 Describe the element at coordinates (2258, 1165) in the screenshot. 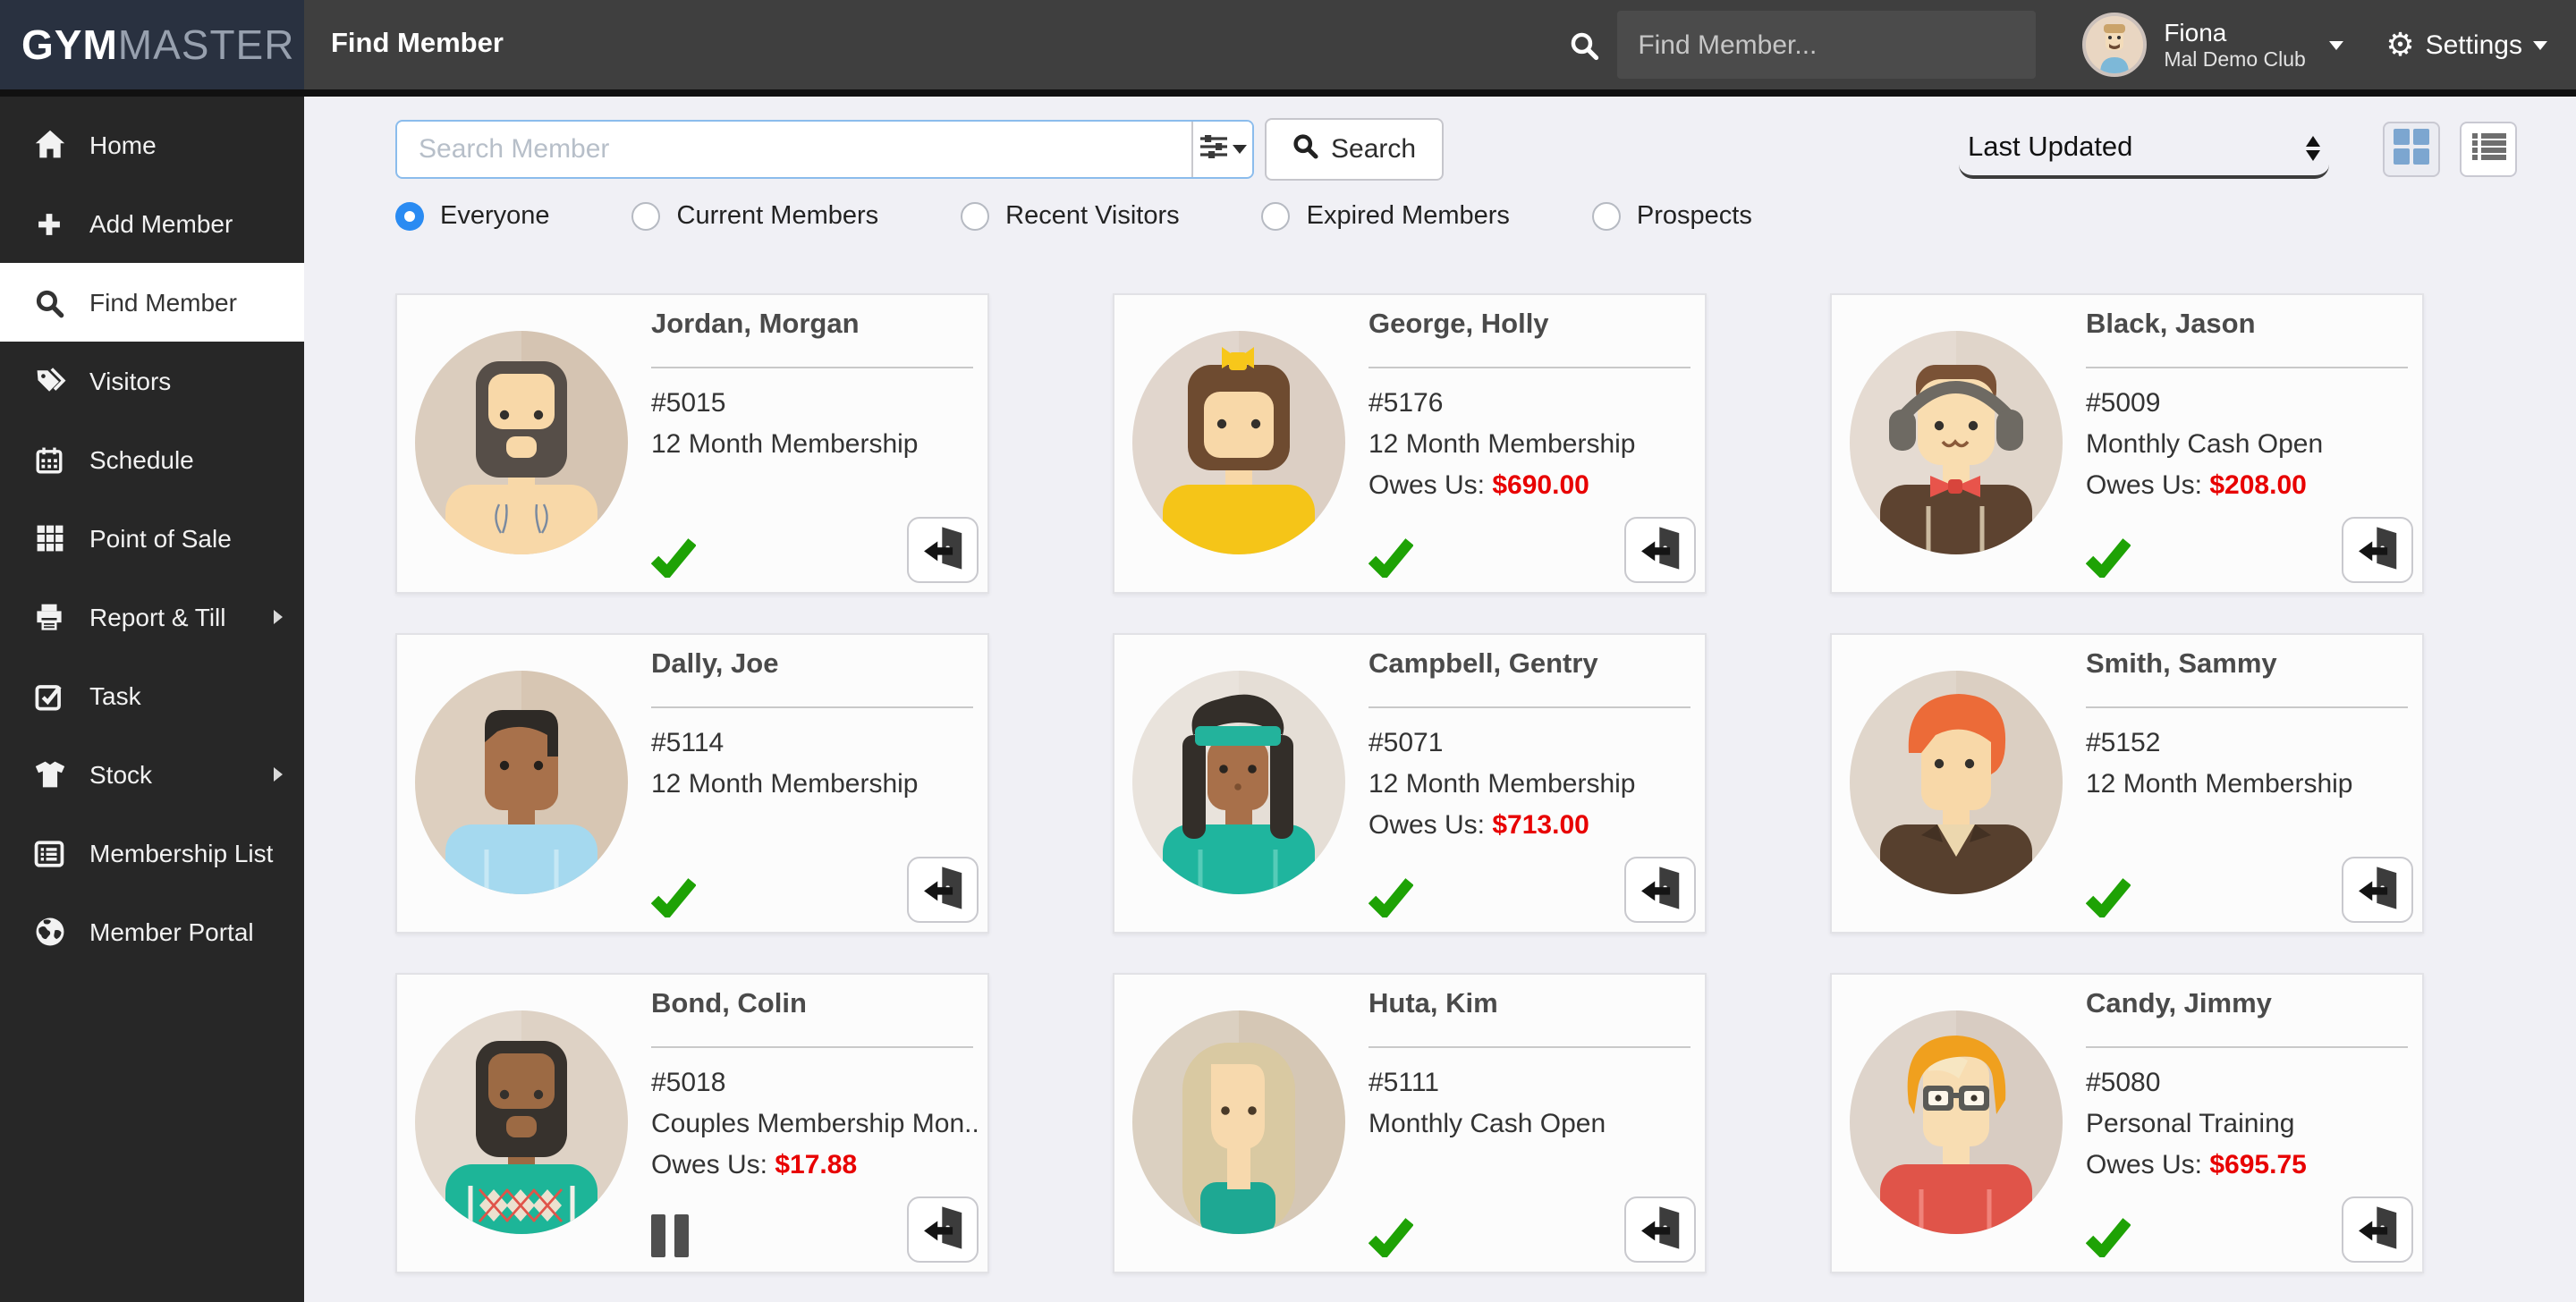

I see `owes-amount: $695.75` at that location.